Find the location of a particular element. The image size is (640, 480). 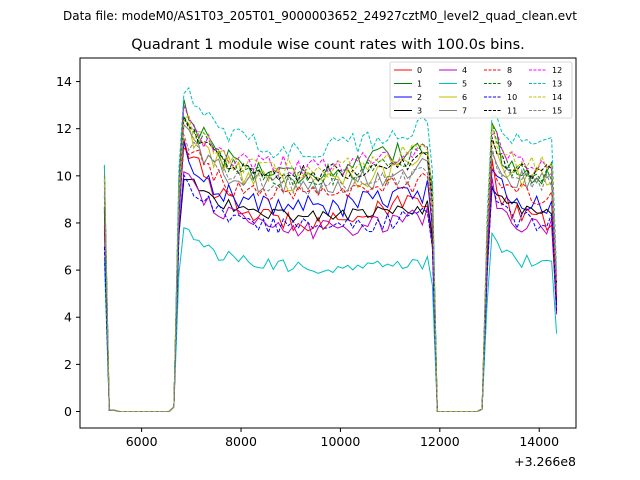

y-tick-label: 8 is located at coordinates (68, 222).